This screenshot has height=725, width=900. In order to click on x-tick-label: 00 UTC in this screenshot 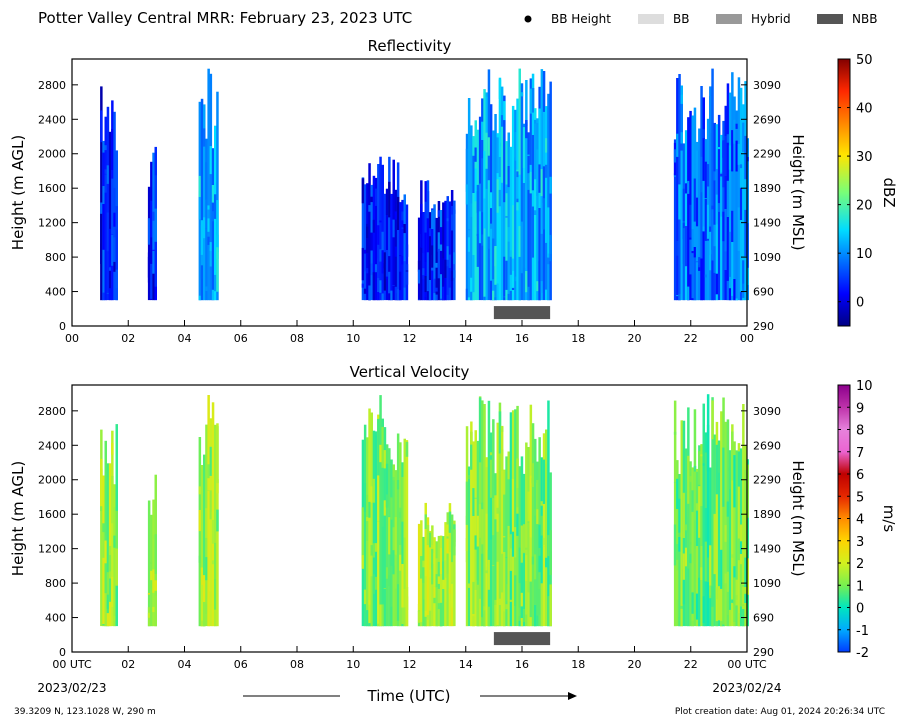, I will do `click(747, 664)`.